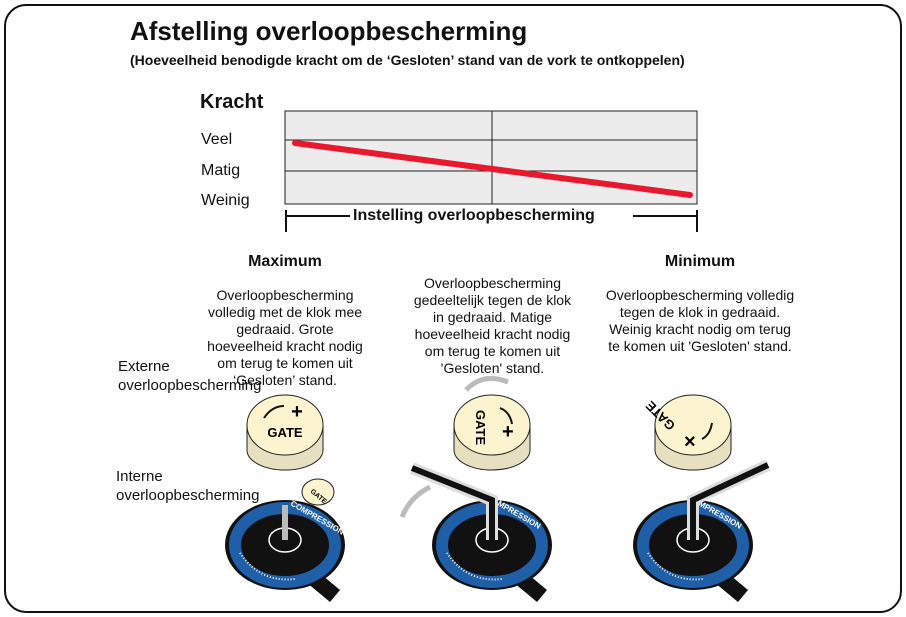  I want to click on gate-knob-min: GATE ×, so click(687, 432).